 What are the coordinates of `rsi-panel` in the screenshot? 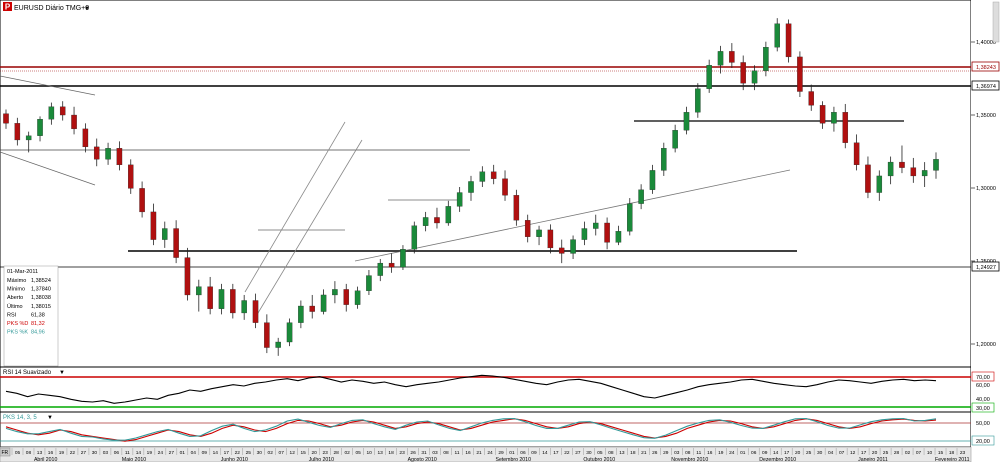 It's located at (486, 389).